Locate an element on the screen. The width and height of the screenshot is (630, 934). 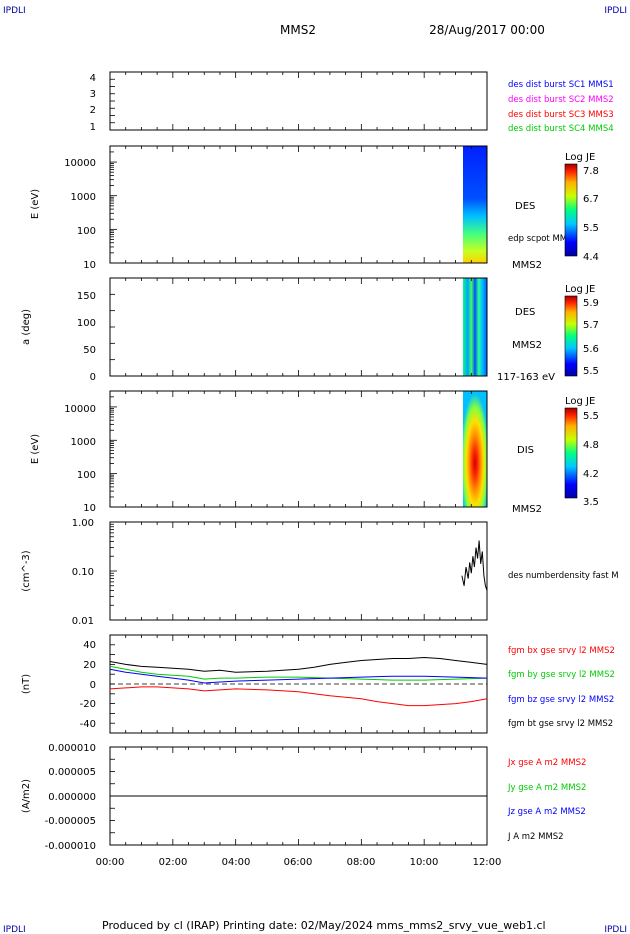
y-tick-label: 0 is located at coordinates (93, 685).